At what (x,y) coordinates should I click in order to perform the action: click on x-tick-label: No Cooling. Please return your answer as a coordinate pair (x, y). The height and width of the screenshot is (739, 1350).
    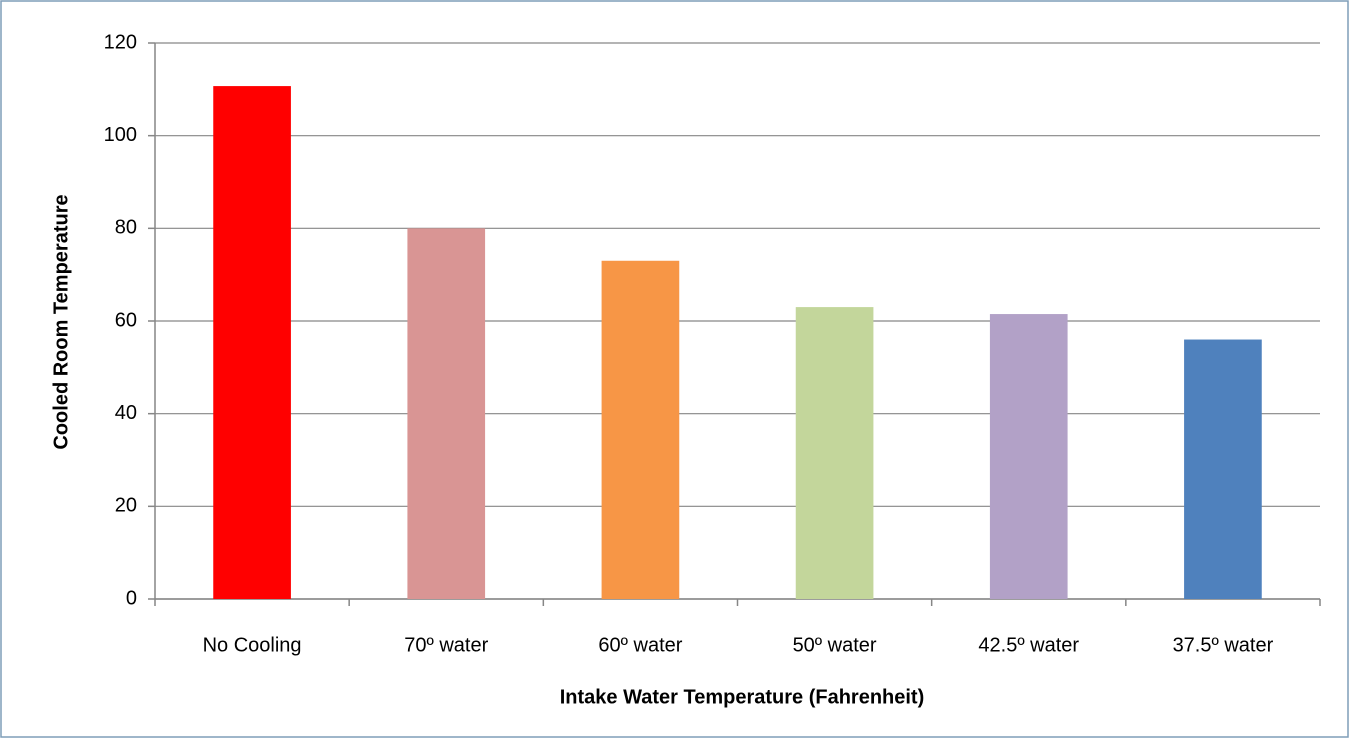
    Looking at the image, I should click on (252, 645).